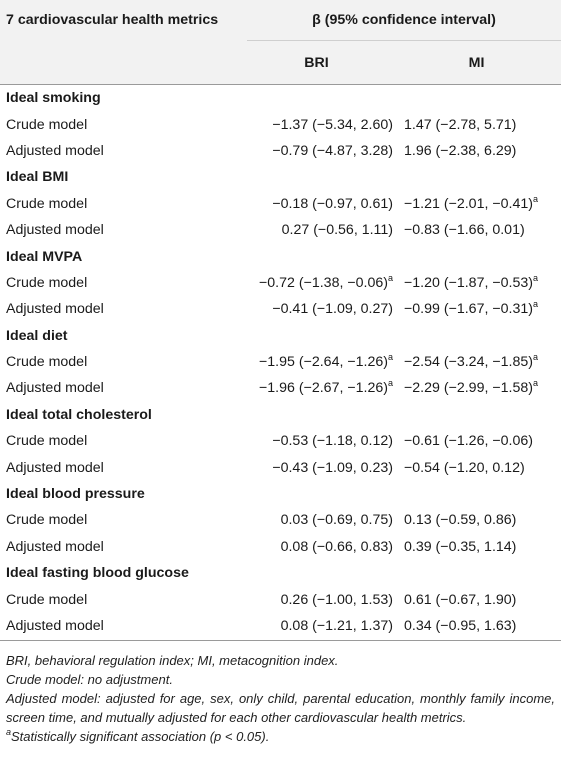 The height and width of the screenshot is (763, 561). I want to click on bri-value-cell: 0.27 (−0.56, 1.11), so click(323, 230).